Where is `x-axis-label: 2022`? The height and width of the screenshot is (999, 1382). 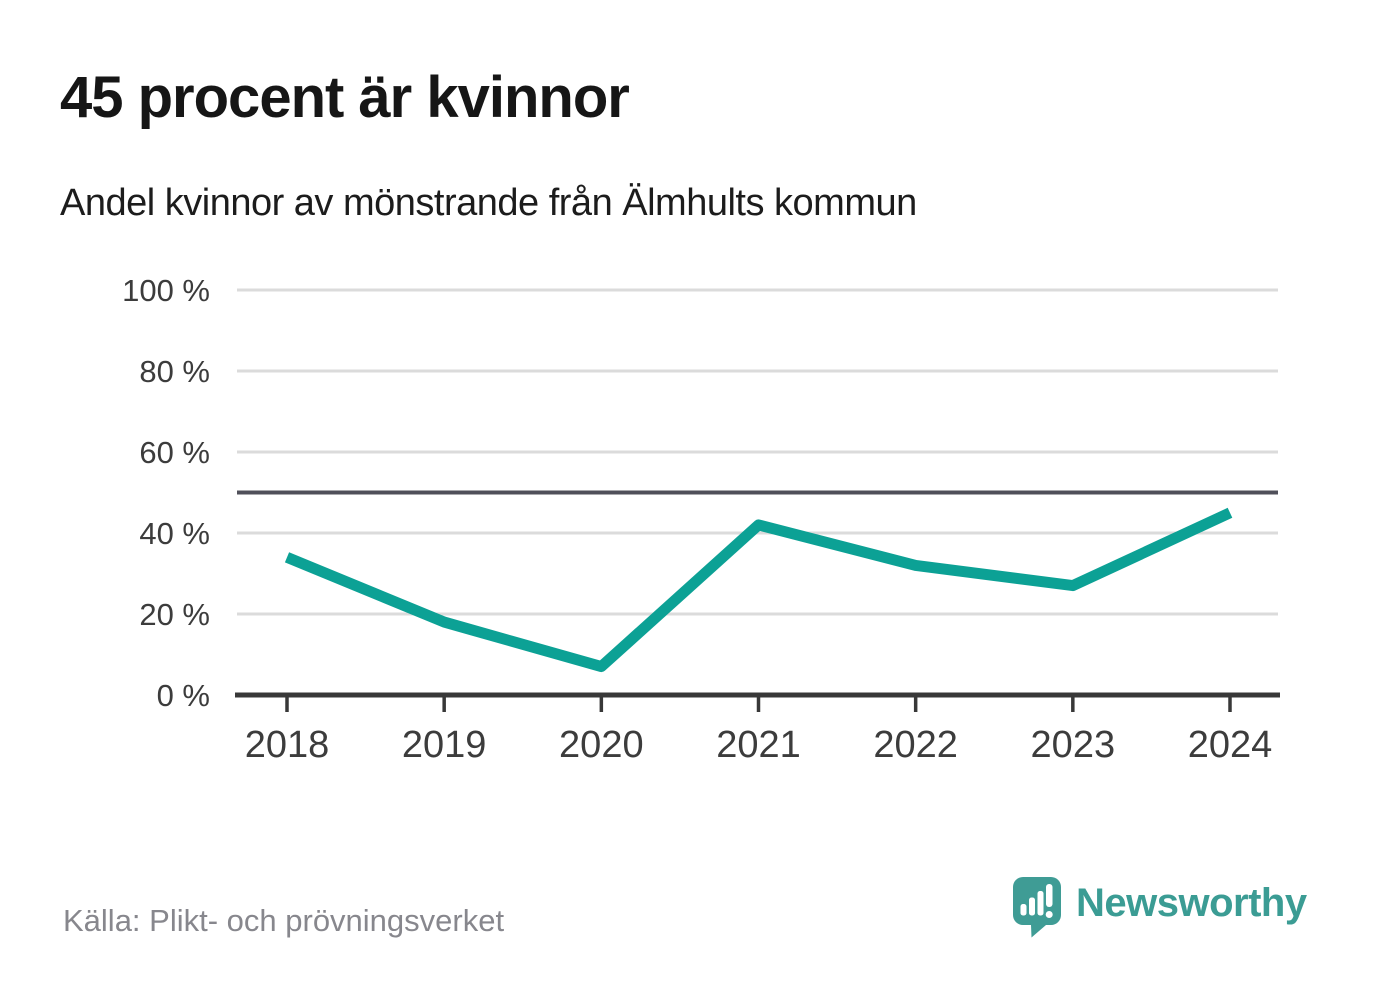 x-axis-label: 2022 is located at coordinates (915, 745).